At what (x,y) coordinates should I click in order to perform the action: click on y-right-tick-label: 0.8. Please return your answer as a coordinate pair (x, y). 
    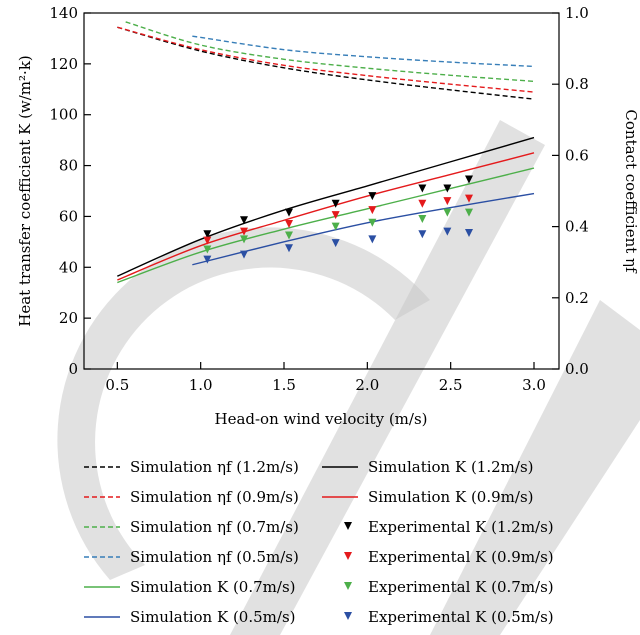
    Looking at the image, I should click on (577, 84).